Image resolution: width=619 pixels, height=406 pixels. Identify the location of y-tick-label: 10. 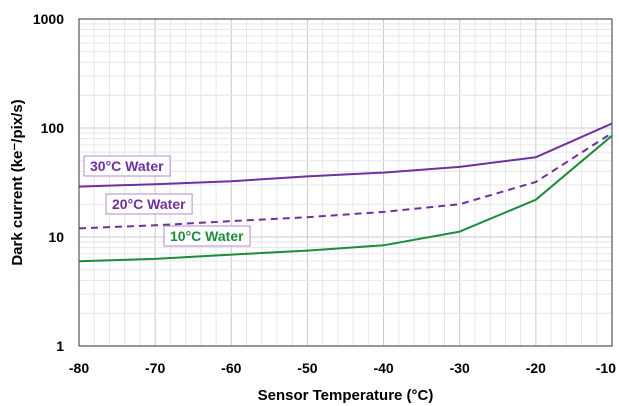
(56, 237).